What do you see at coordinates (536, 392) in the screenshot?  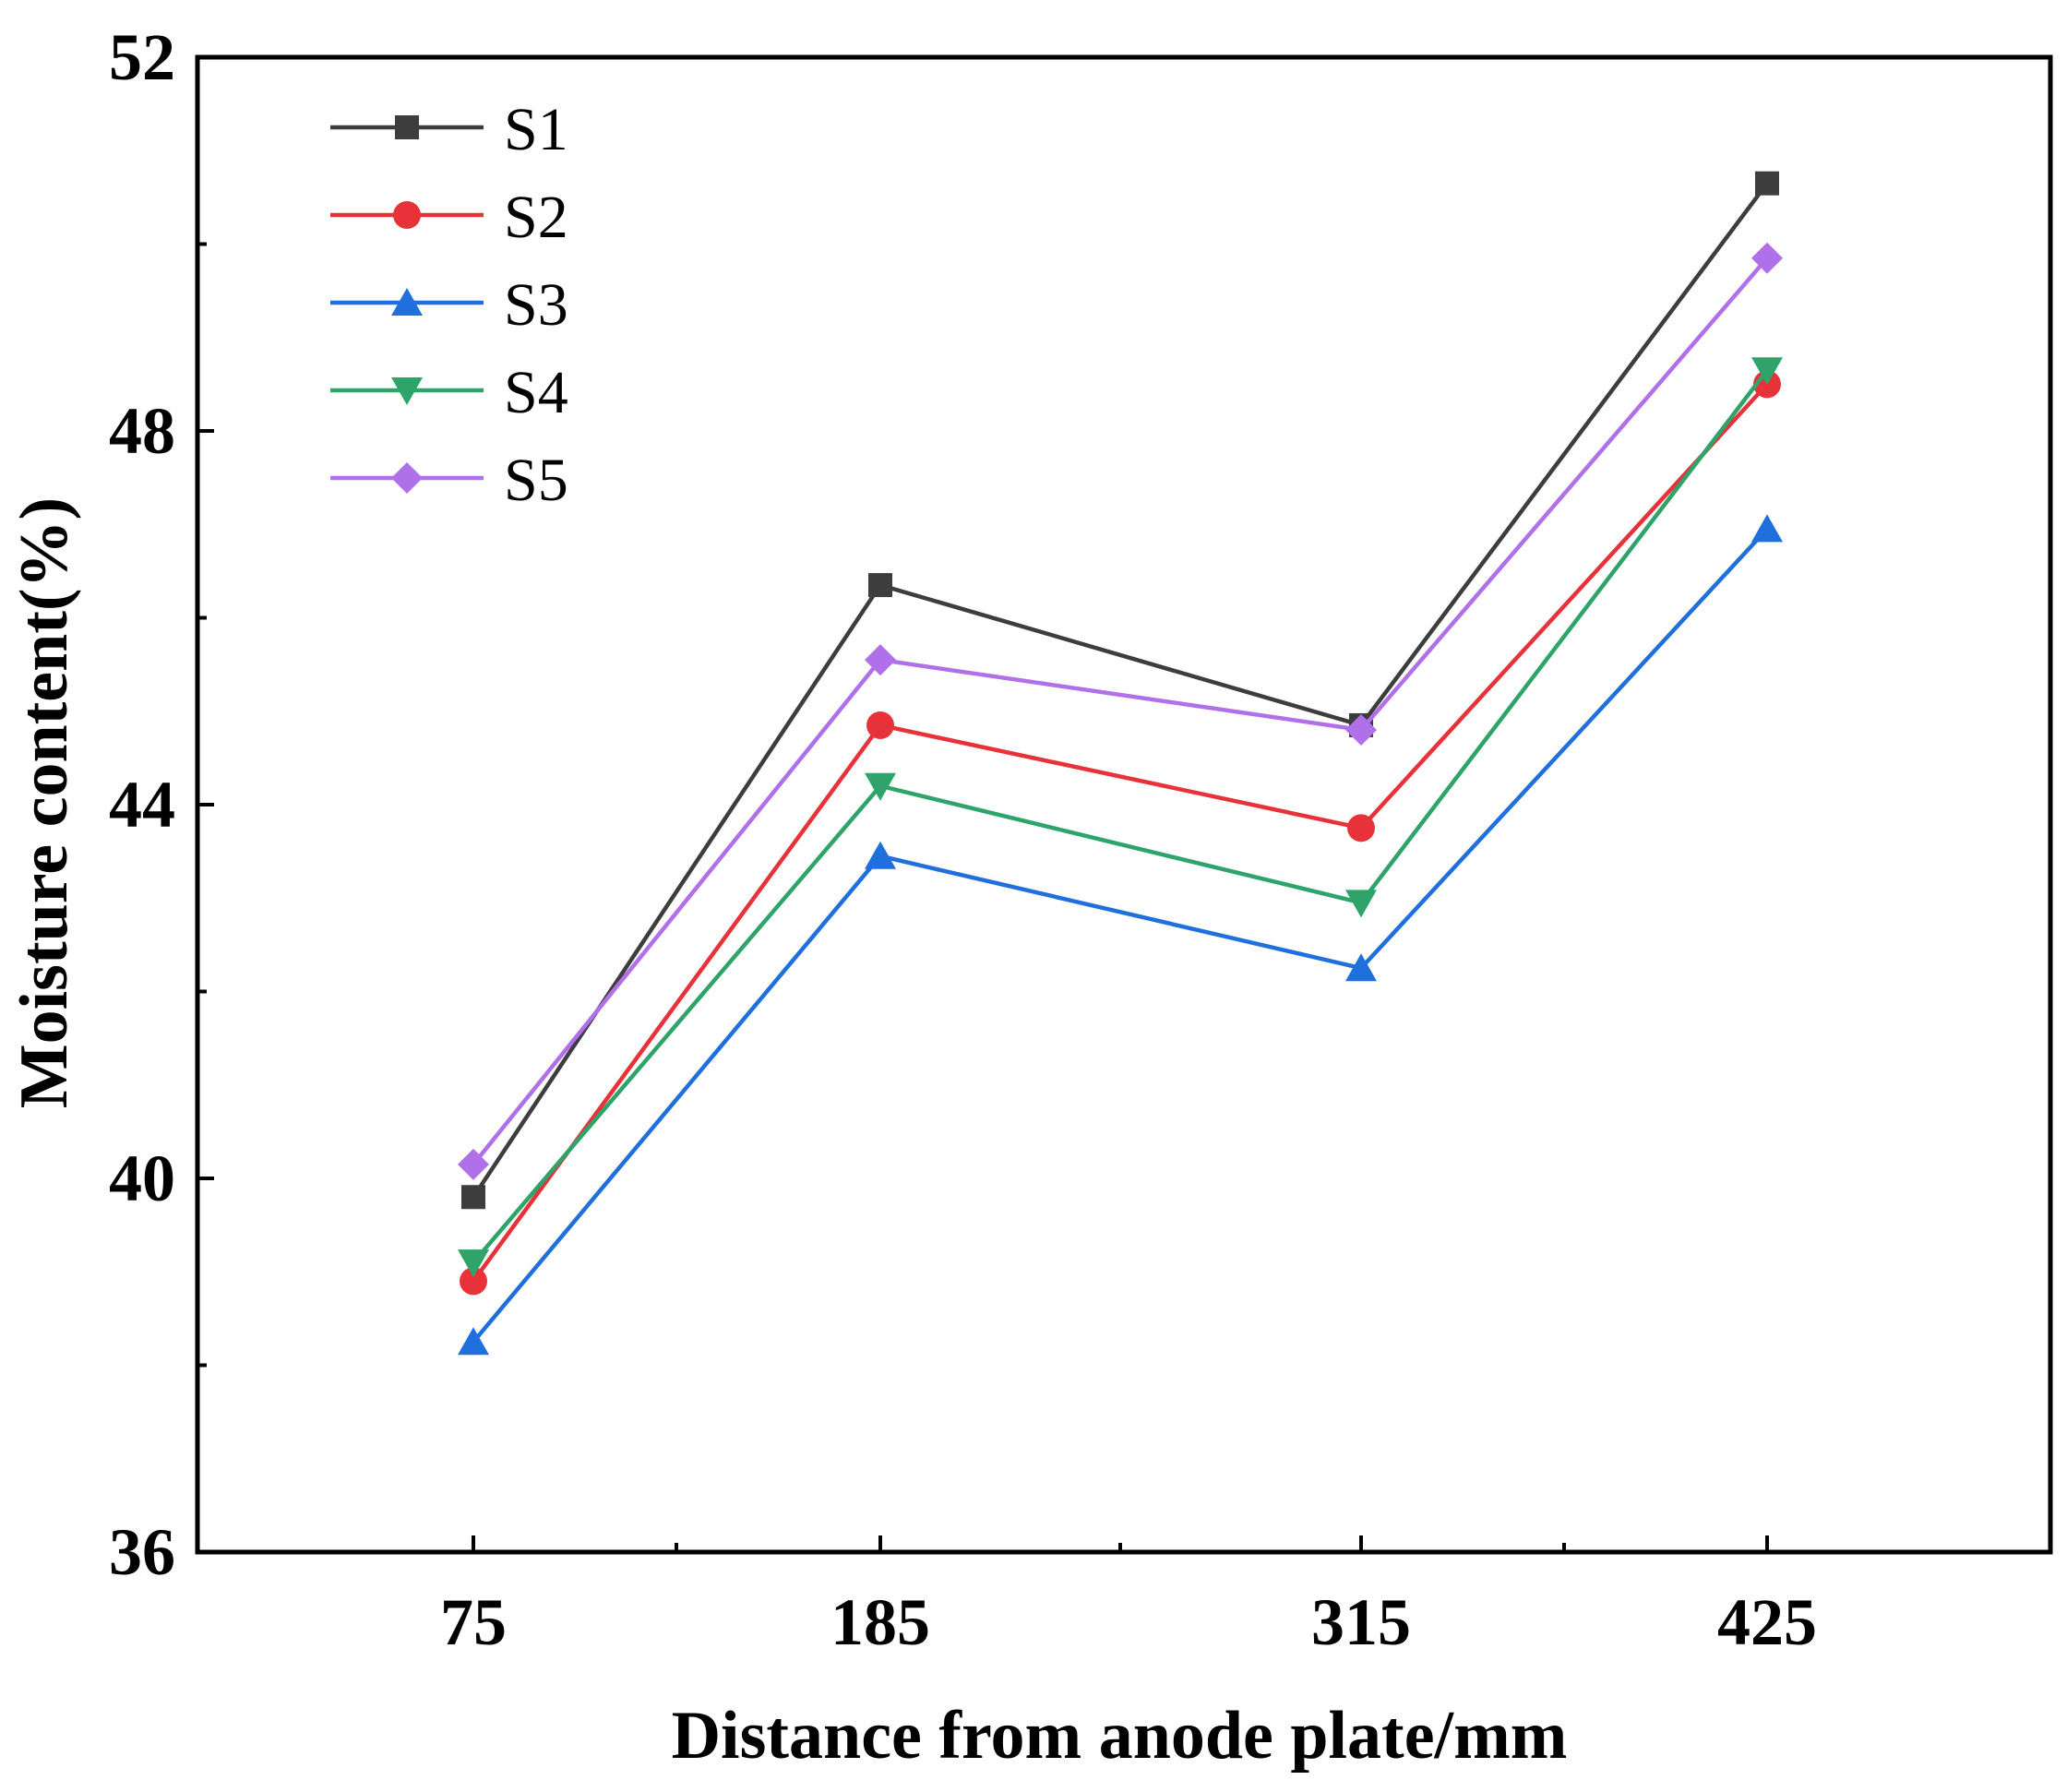 I see `legend-label: S4` at bounding box center [536, 392].